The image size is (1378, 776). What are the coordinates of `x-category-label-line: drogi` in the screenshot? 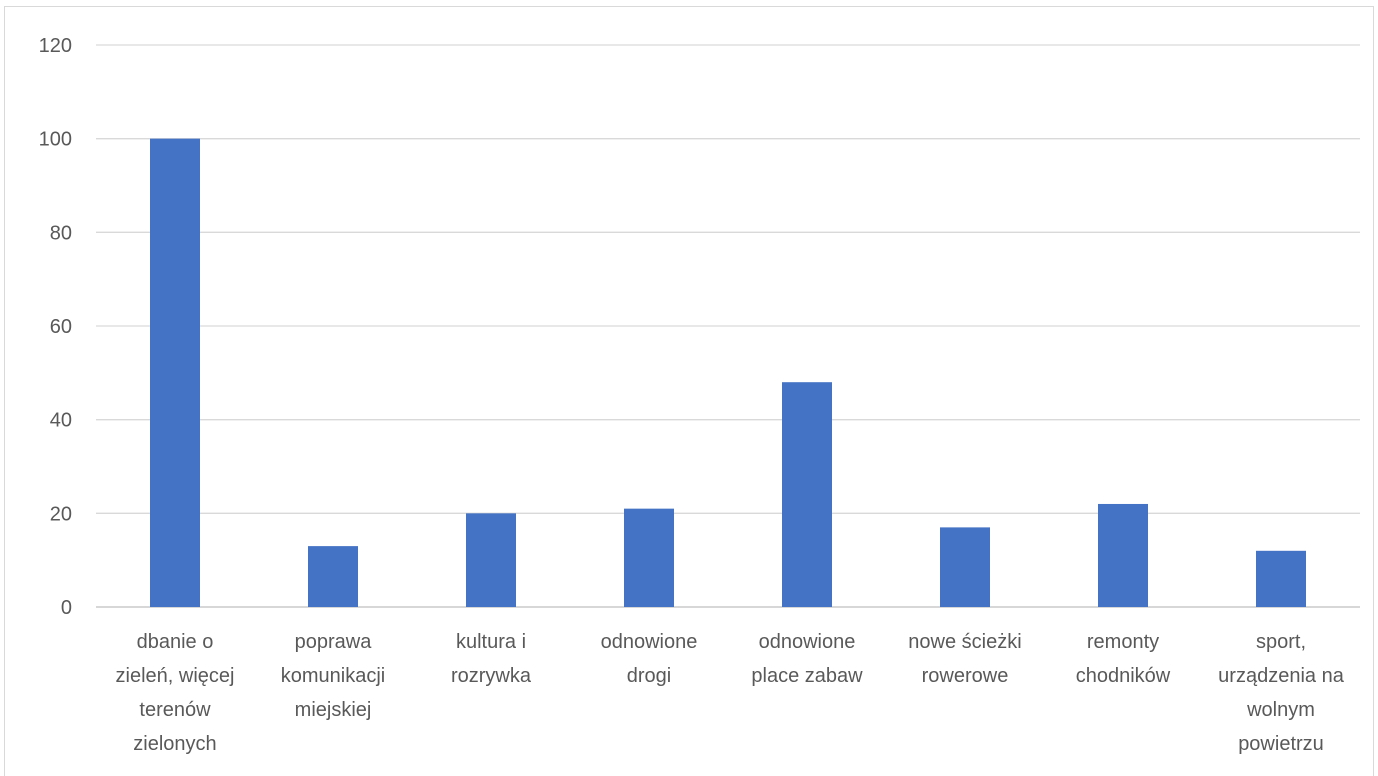 It's located at (649, 676).